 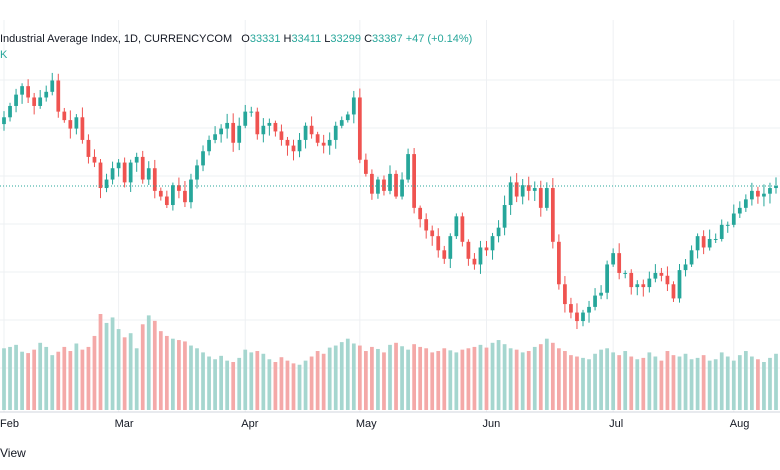 I want to click on change-value: +47 (+0.14%), so click(x=439, y=39).